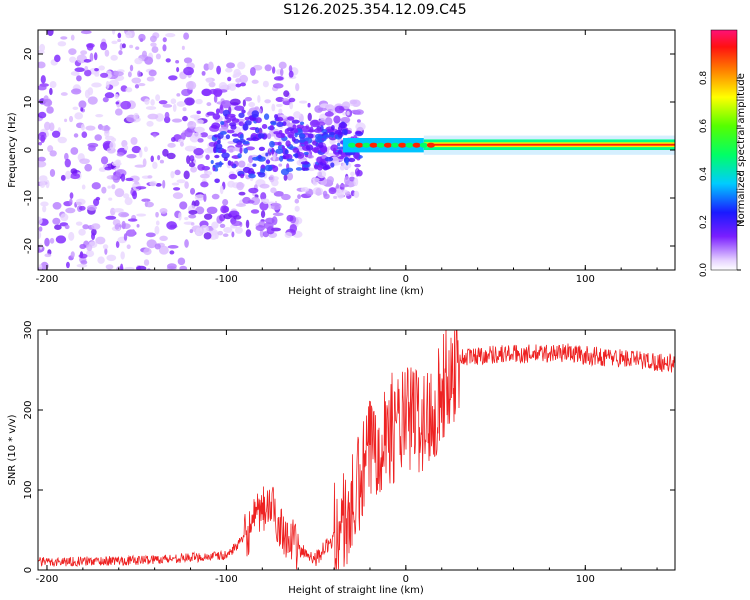 The height and width of the screenshot is (600, 750). Describe the element at coordinates (406, 279) in the screenshot. I see `spectrogram-x-tick-label: 0` at that location.